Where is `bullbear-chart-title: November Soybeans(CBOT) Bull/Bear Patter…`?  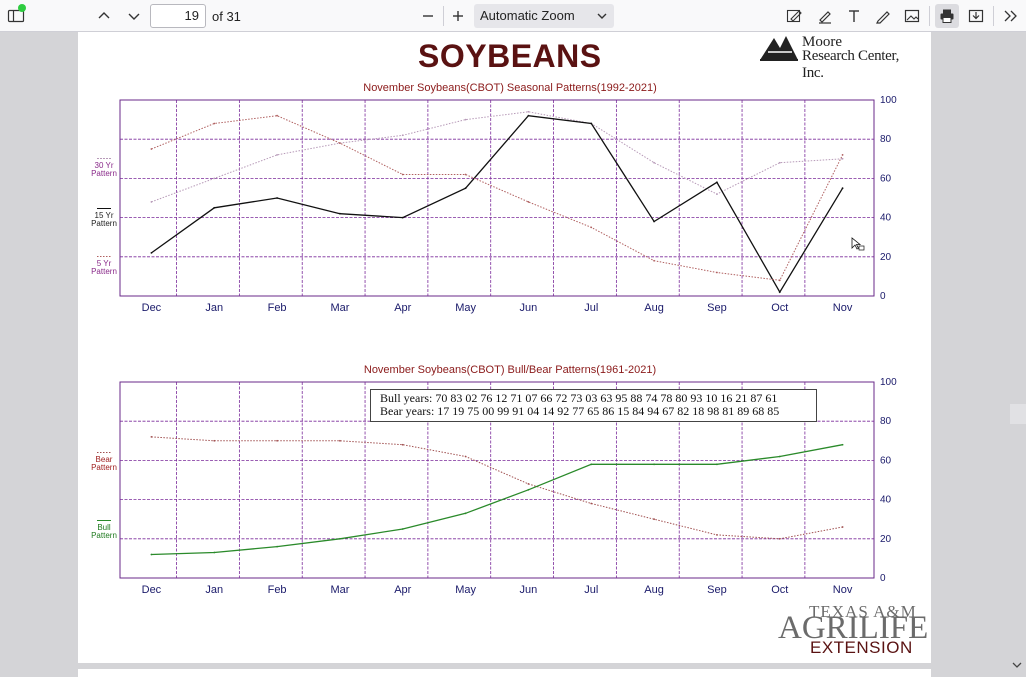 bullbear-chart-title: November Soybeans(CBOT) Bull/Bear Patter… is located at coordinates (510, 370).